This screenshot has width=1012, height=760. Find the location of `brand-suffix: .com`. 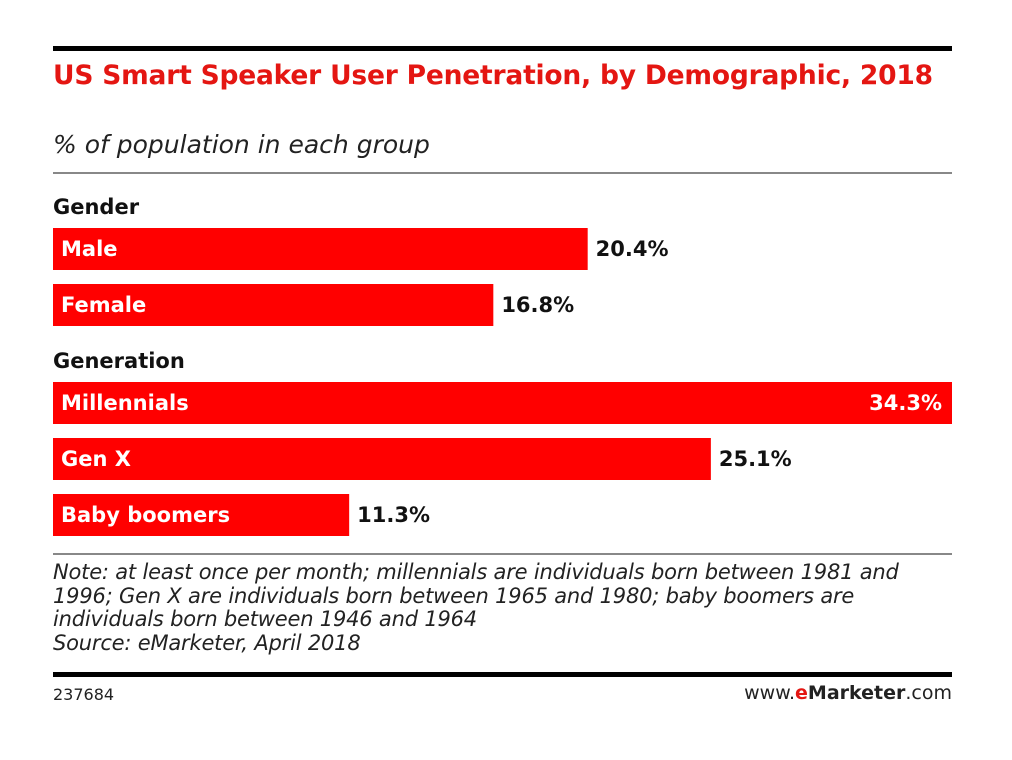

brand-suffix: .com is located at coordinates (928, 693).